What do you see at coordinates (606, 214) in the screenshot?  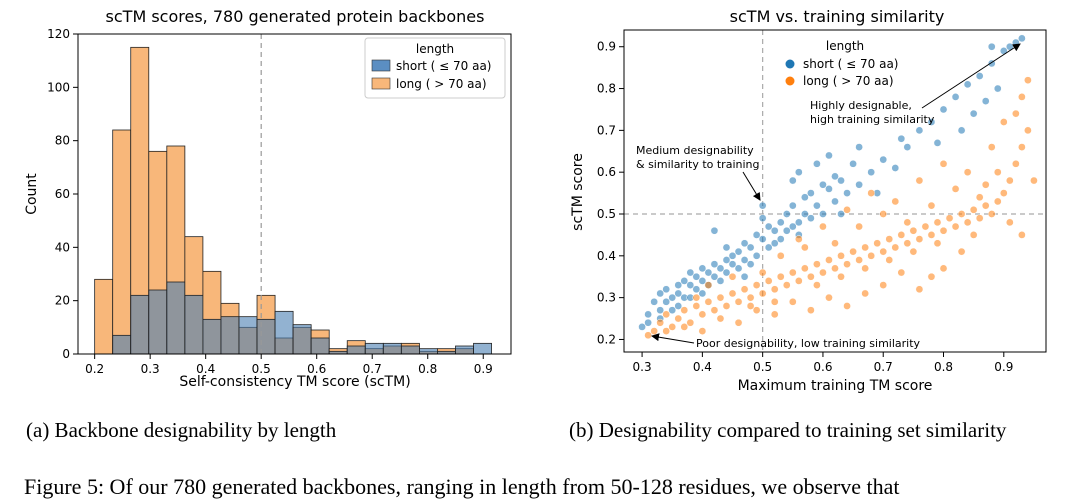 I see `scatter-y-tick-label: 0.5` at bounding box center [606, 214].